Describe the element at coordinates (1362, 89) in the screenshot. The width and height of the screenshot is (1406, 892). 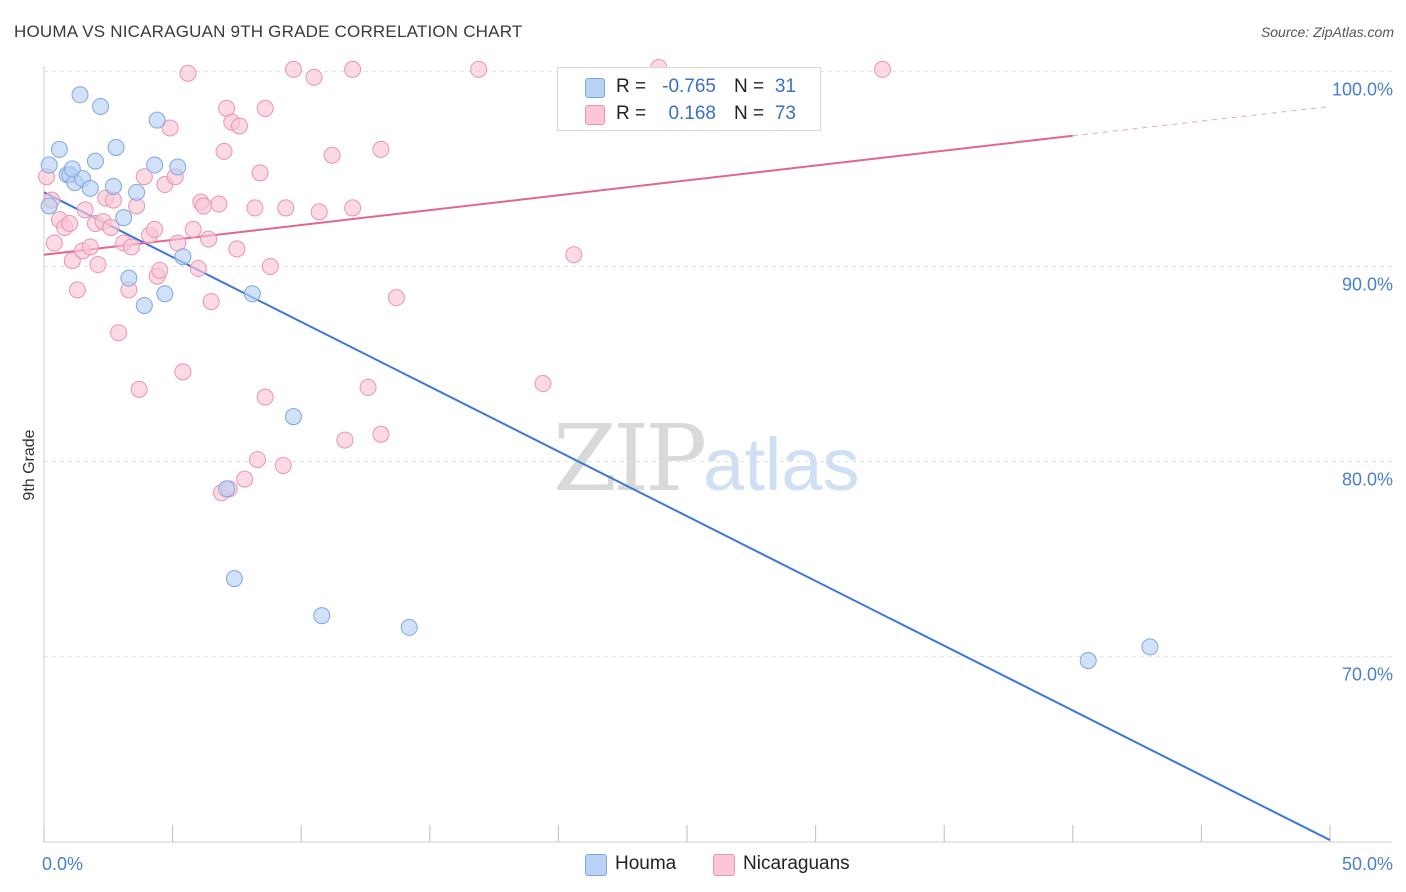
I see `y-tick-label: 100.0%` at that location.